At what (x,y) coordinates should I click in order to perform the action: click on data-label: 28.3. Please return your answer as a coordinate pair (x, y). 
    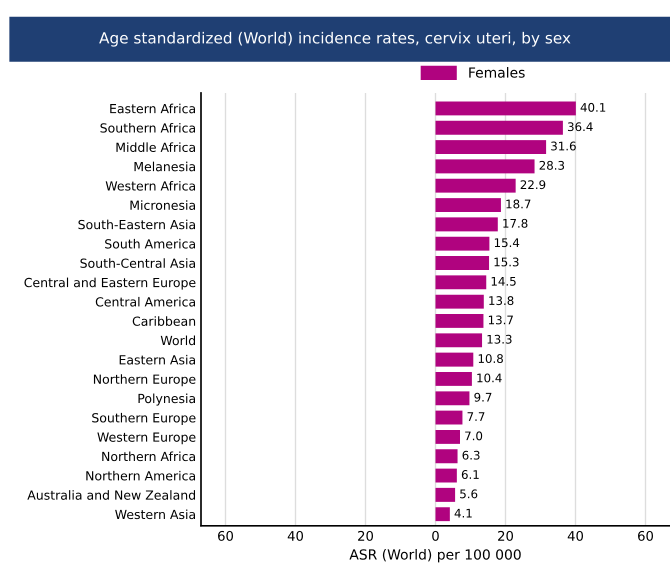
    Looking at the image, I should click on (552, 165).